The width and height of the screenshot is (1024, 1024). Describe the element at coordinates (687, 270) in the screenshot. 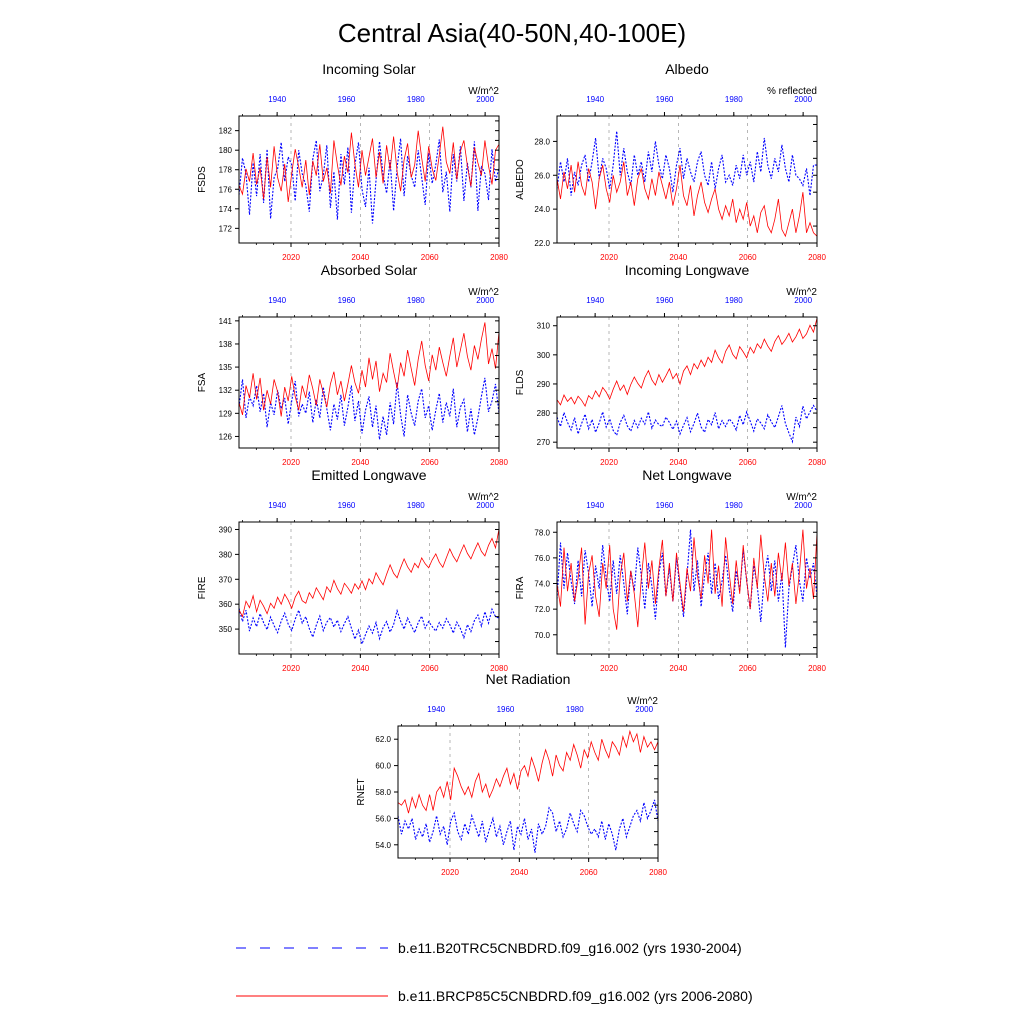

I see `panel-title-flds: Incoming Longwave` at that location.